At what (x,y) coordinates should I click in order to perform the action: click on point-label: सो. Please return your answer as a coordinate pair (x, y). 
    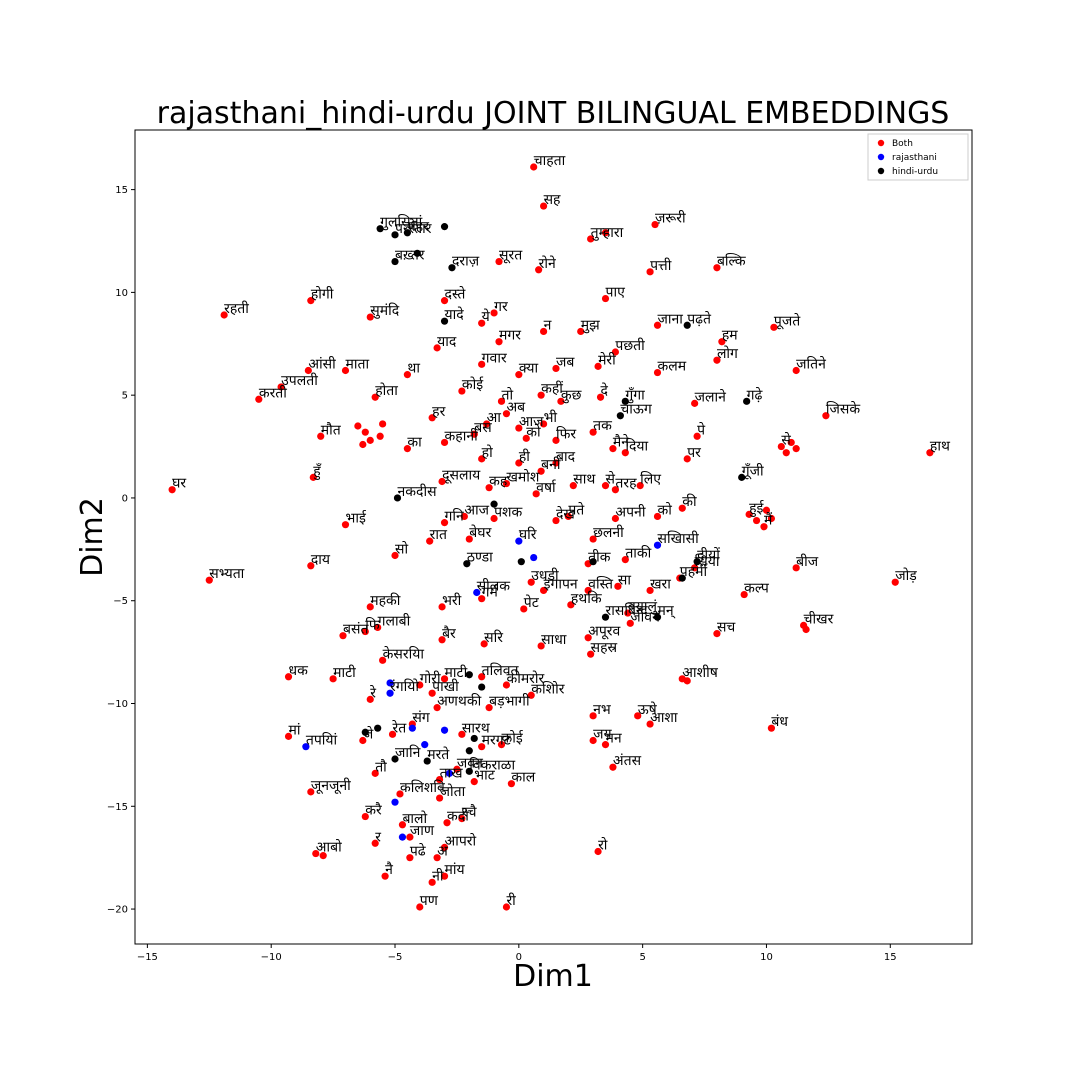
    Looking at the image, I should click on (401, 549).